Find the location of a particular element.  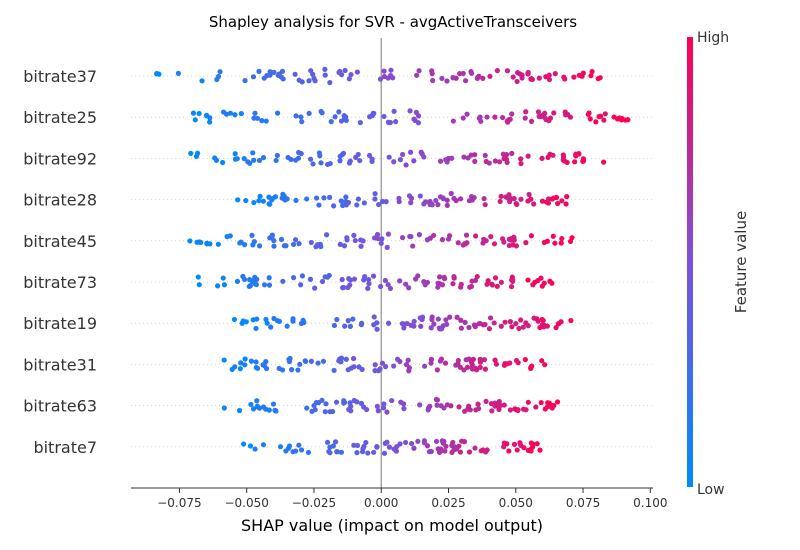

feature-label: bitrate63 is located at coordinates (60, 406).